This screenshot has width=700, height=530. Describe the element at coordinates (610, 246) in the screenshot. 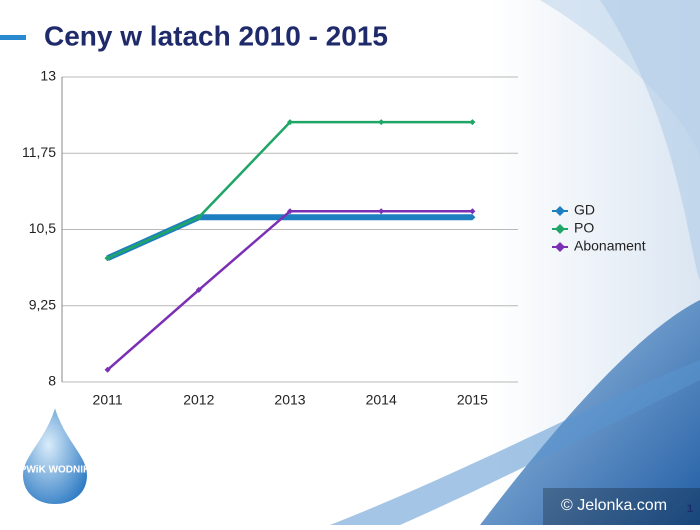

I see `legend-label: Abonament` at that location.